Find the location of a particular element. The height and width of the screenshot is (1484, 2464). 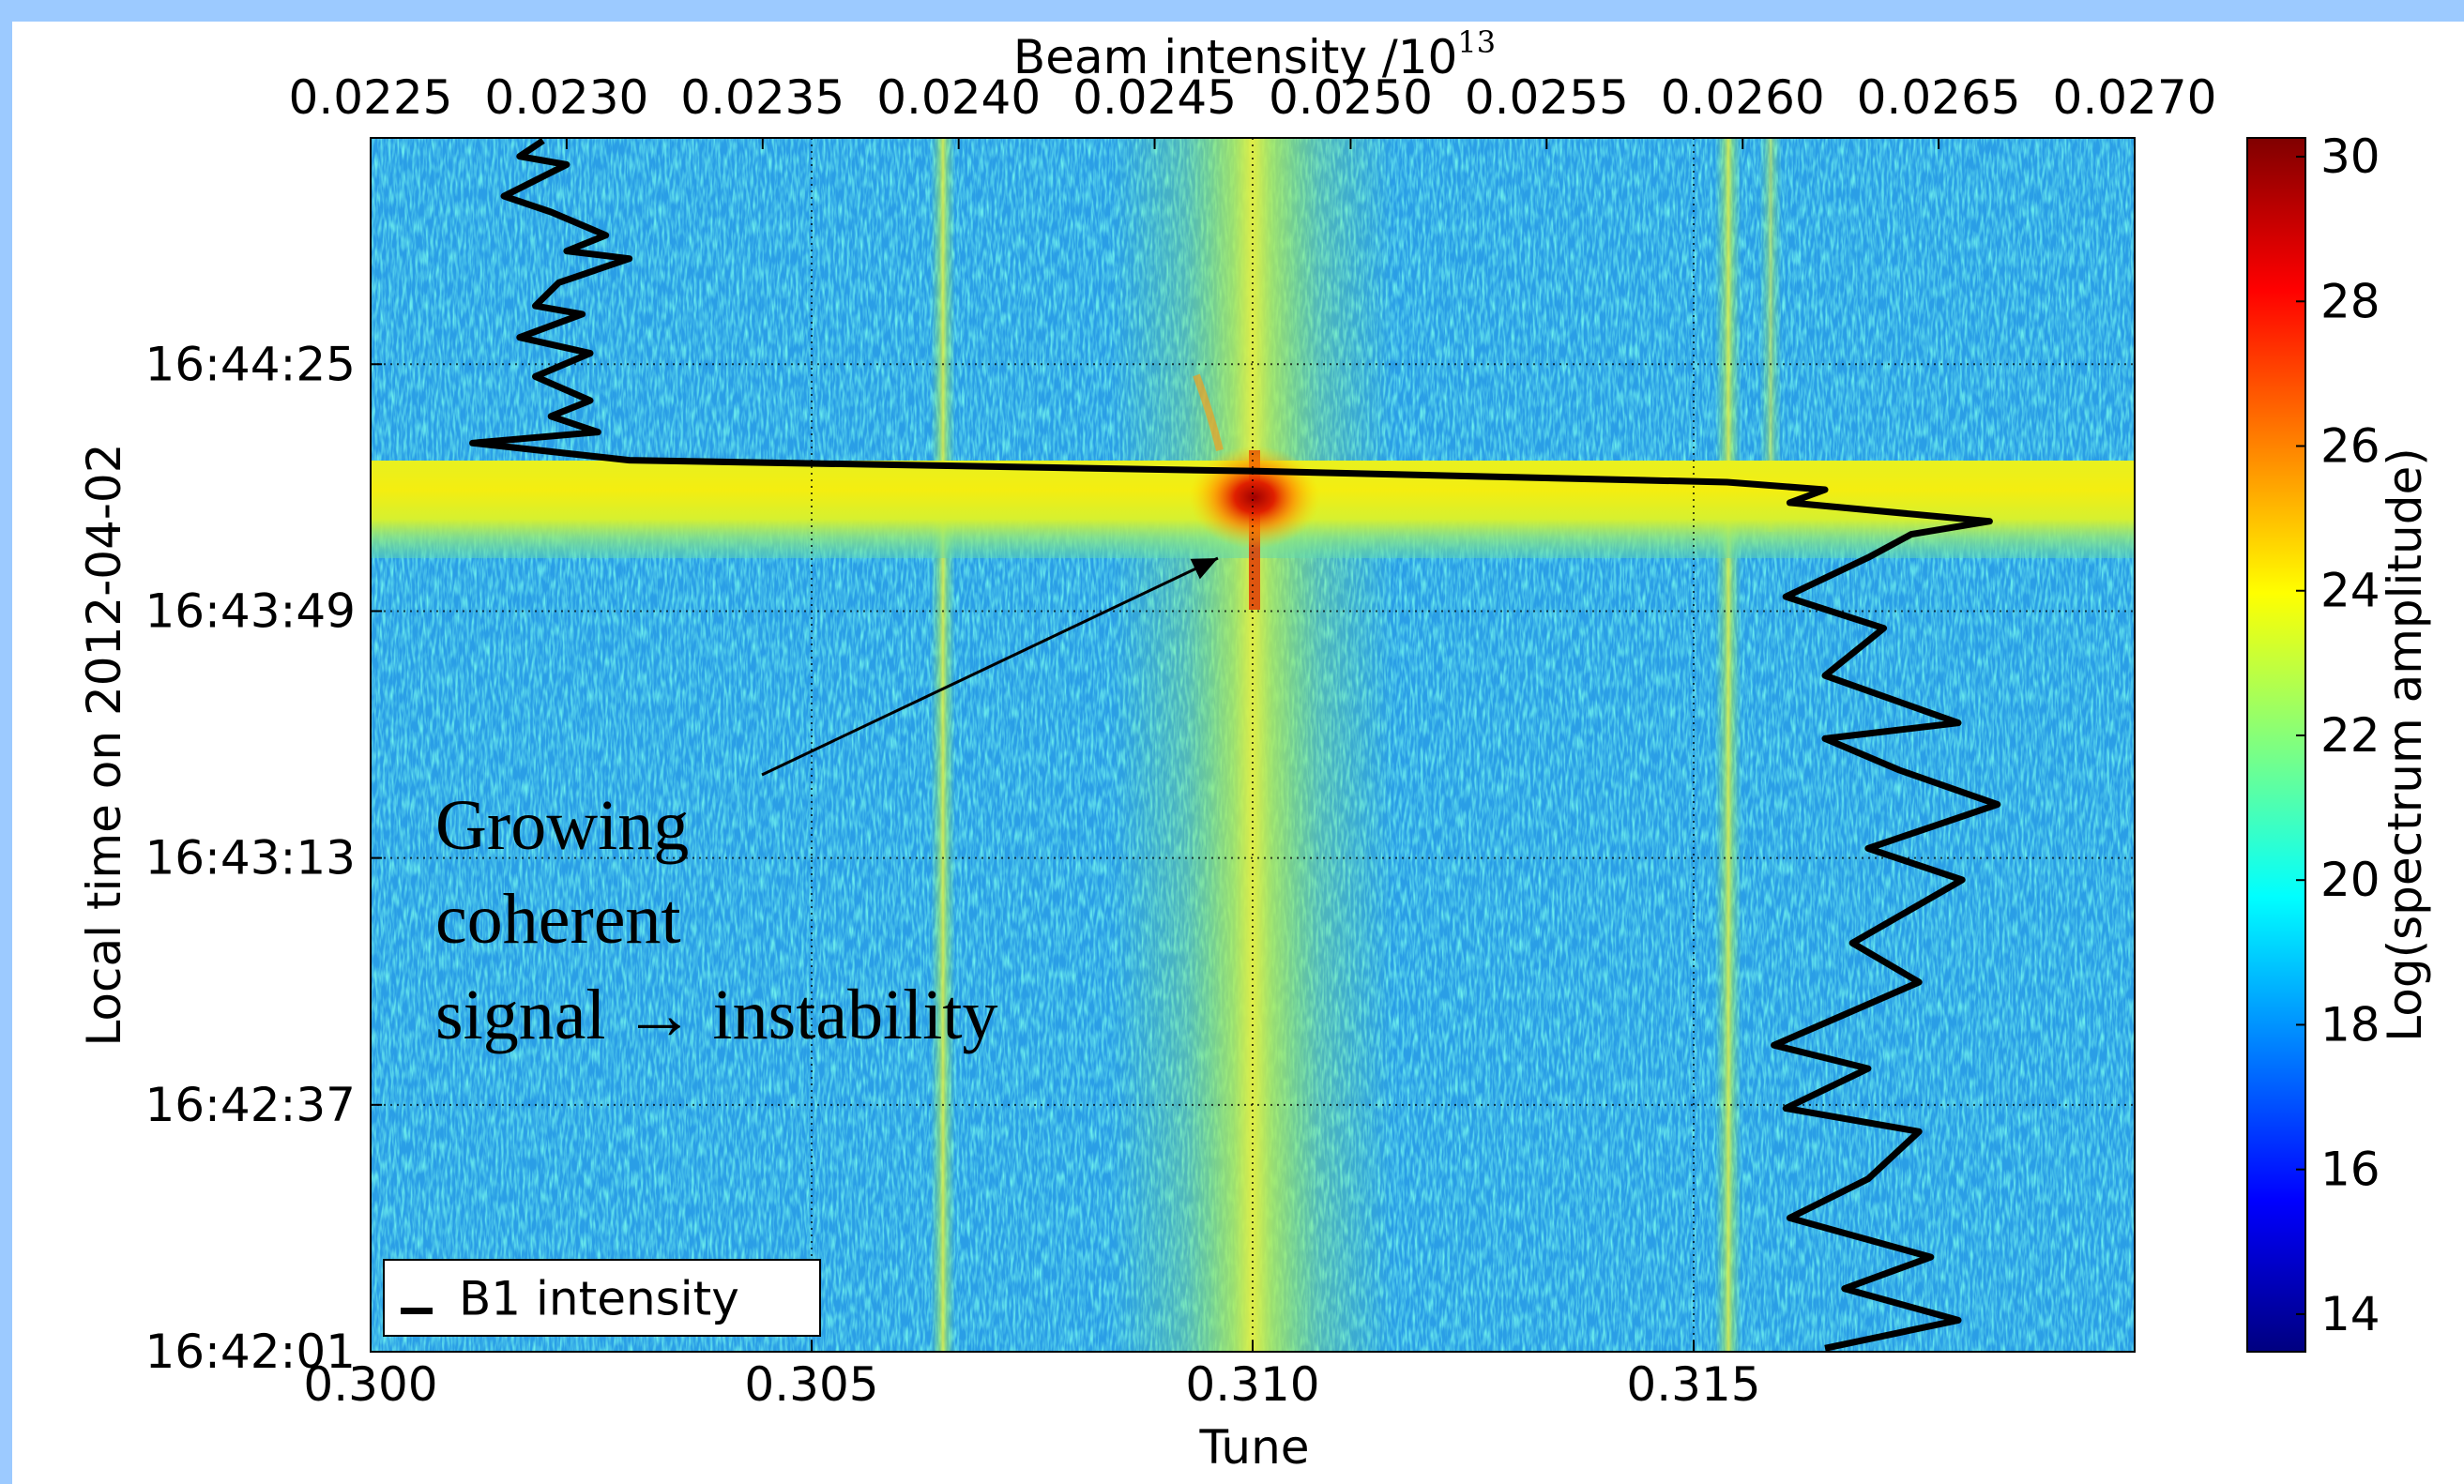

x2-tick-label: 0.0255 is located at coordinates (1547, 98).